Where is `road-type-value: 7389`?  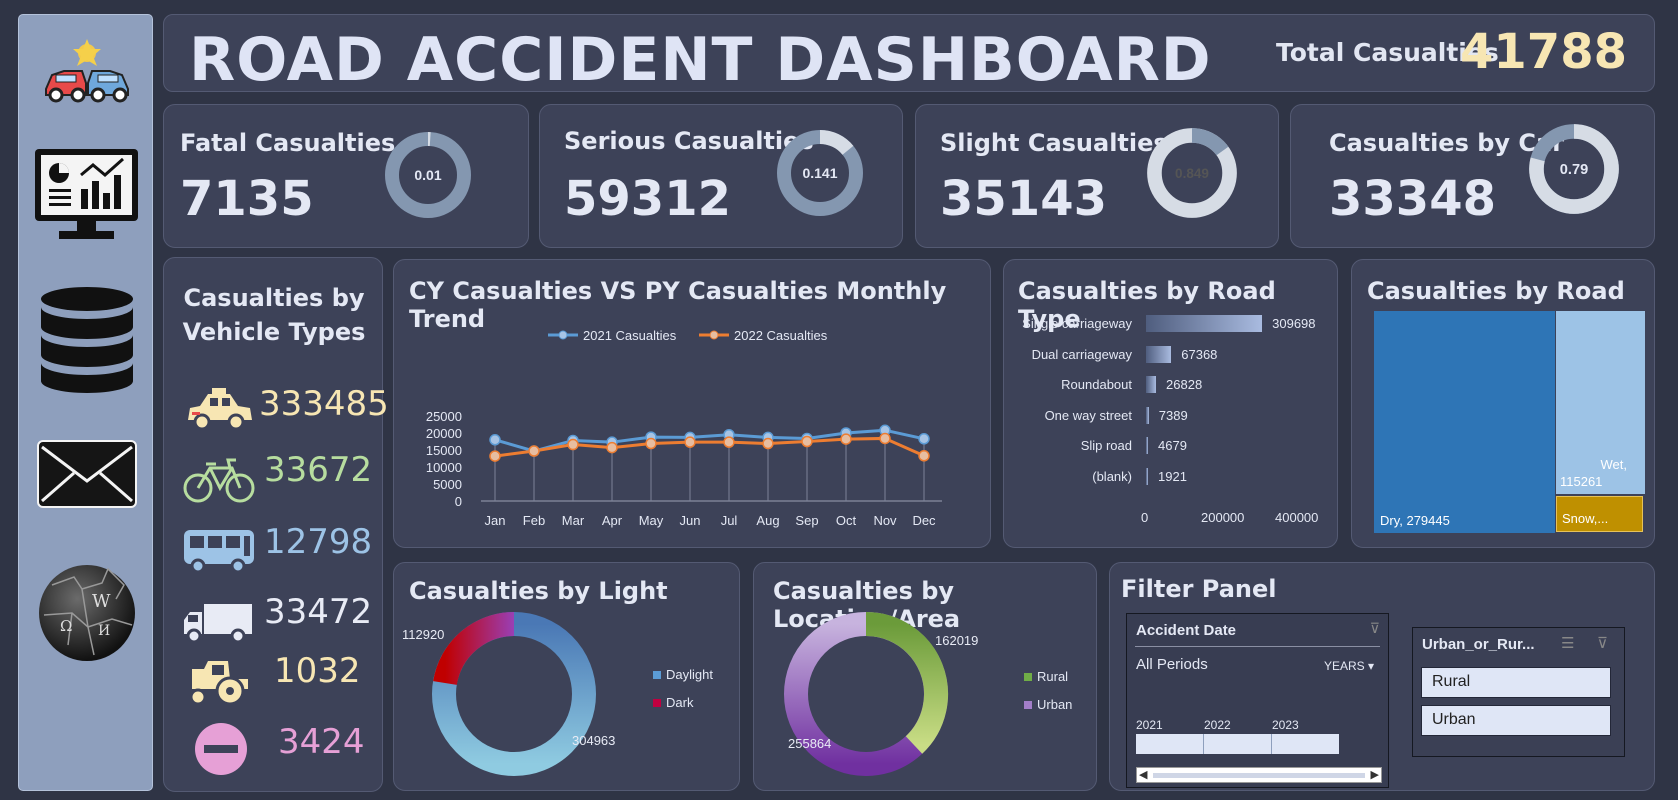 road-type-value: 7389 is located at coordinates (1173, 415).